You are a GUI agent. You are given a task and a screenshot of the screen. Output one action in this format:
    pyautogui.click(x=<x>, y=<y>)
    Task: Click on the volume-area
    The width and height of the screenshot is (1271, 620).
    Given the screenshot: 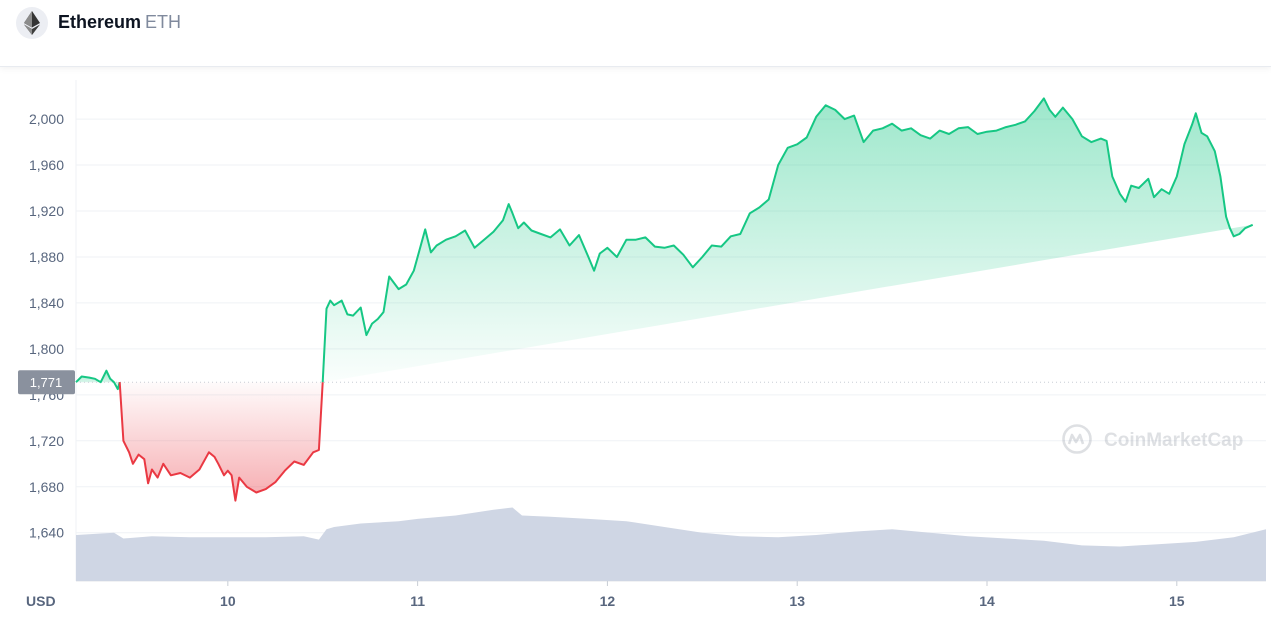 What is the action you would take?
    pyautogui.click(x=671, y=544)
    